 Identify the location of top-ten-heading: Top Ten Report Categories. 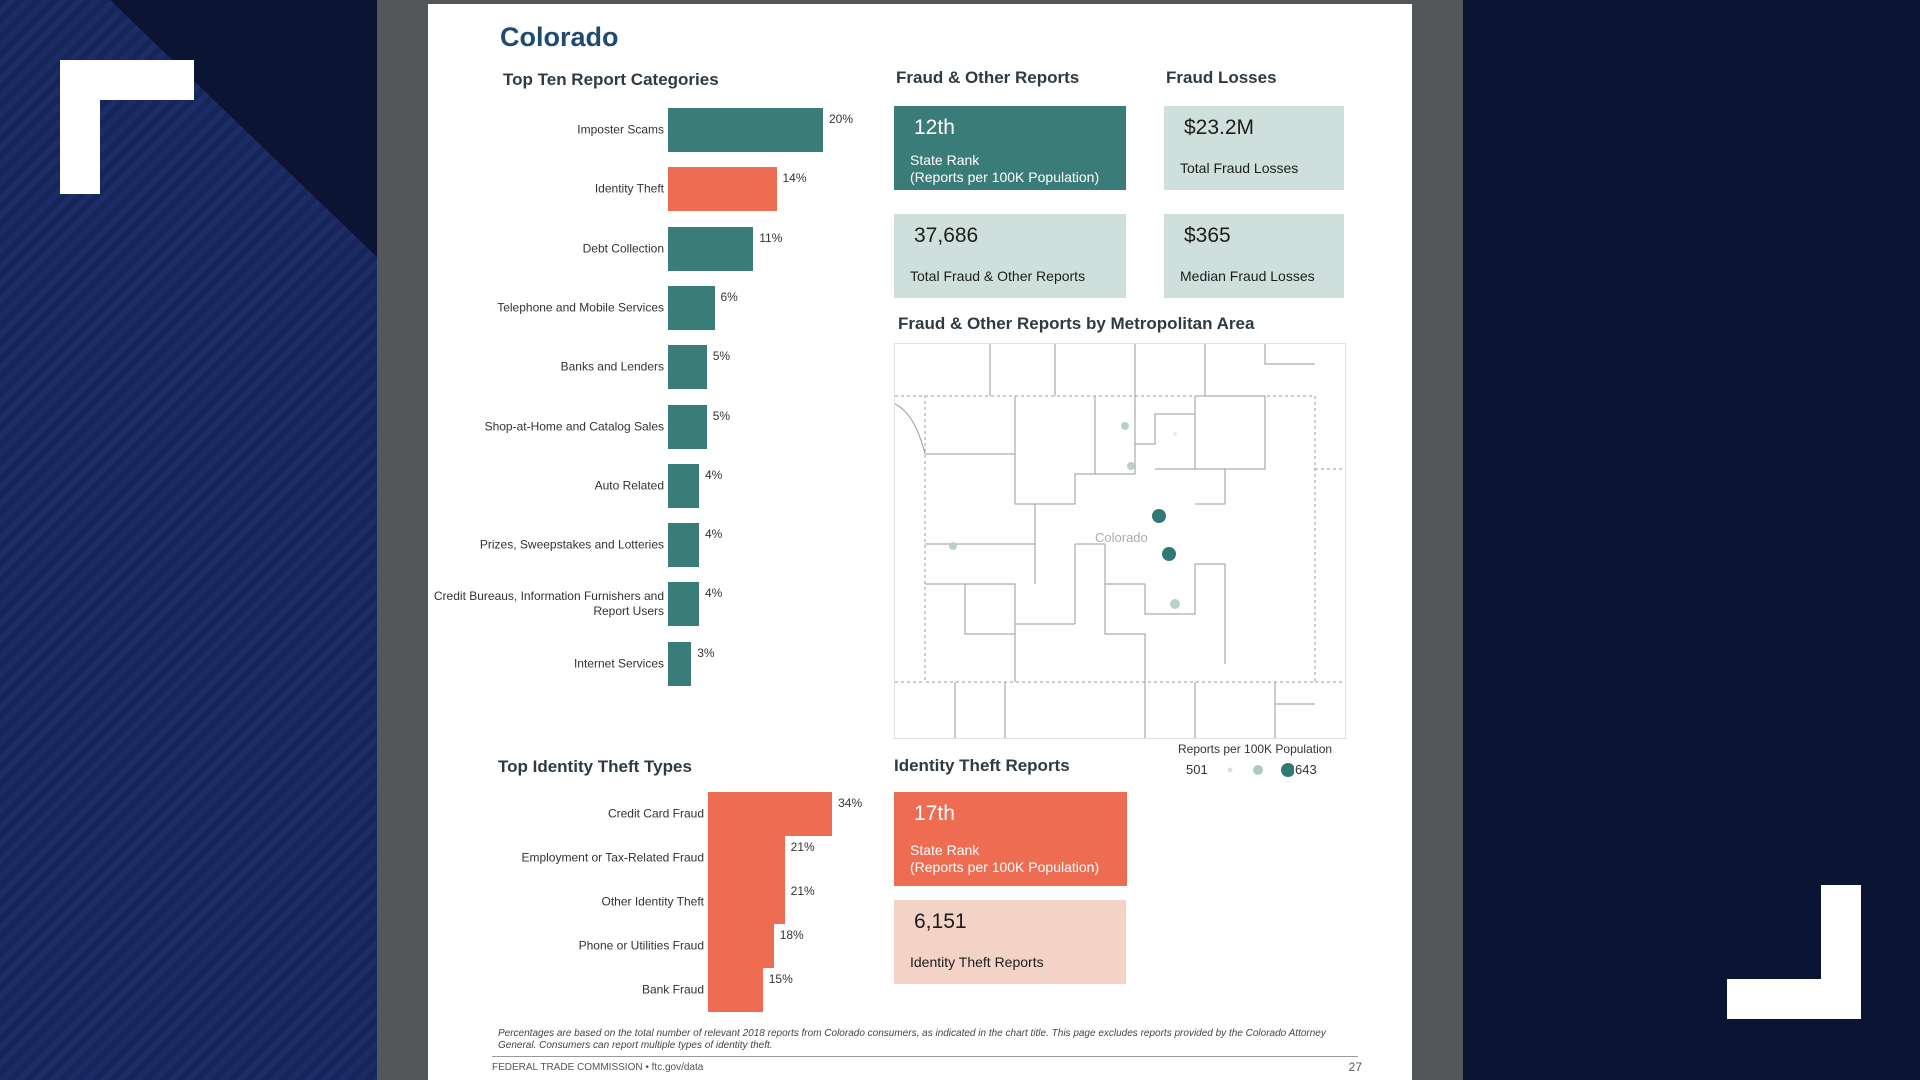
(611, 79).